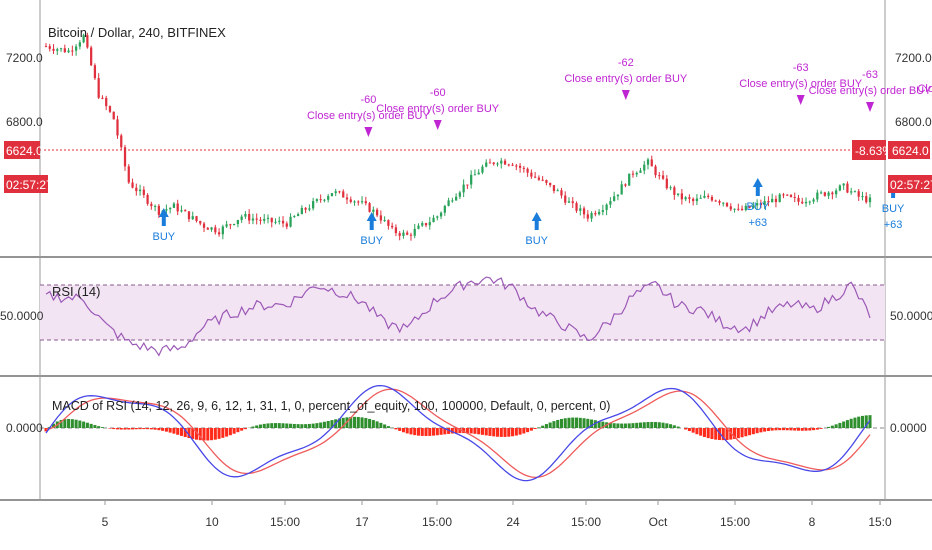  Describe the element at coordinates (513, 522) in the screenshot. I see `time-tick: 24` at that location.